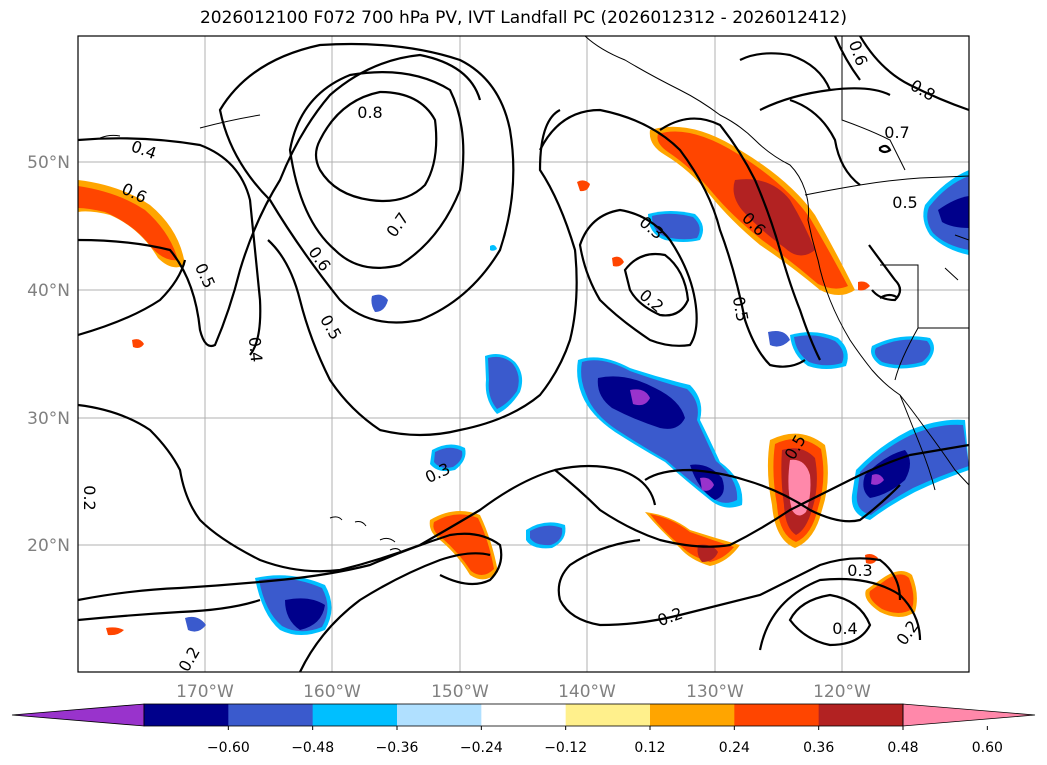 The height and width of the screenshot is (765, 1047). I want to click on colorbar-tick-label: 0.12, so click(649, 748).